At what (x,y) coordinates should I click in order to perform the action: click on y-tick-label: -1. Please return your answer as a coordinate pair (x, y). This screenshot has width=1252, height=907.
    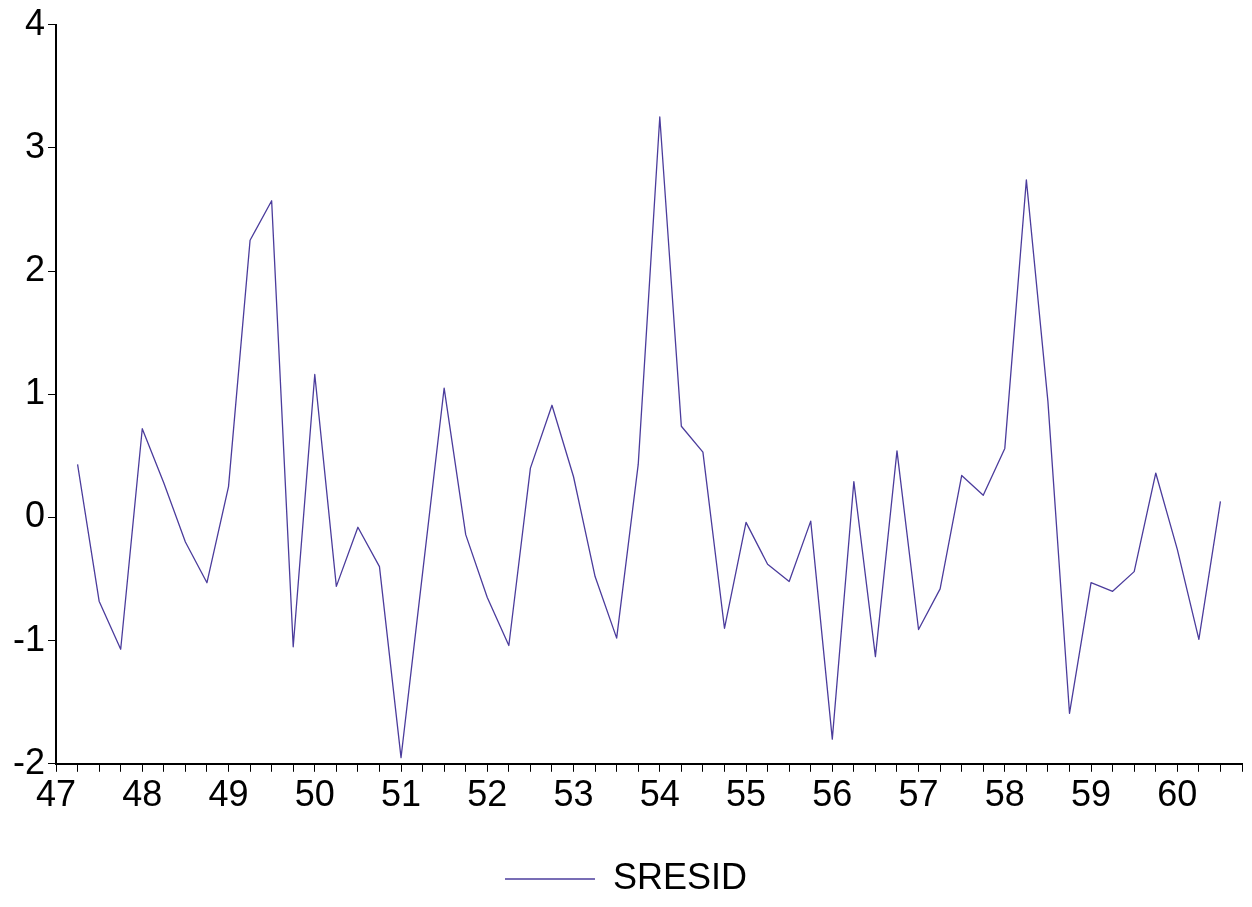
    Looking at the image, I should click on (29, 638).